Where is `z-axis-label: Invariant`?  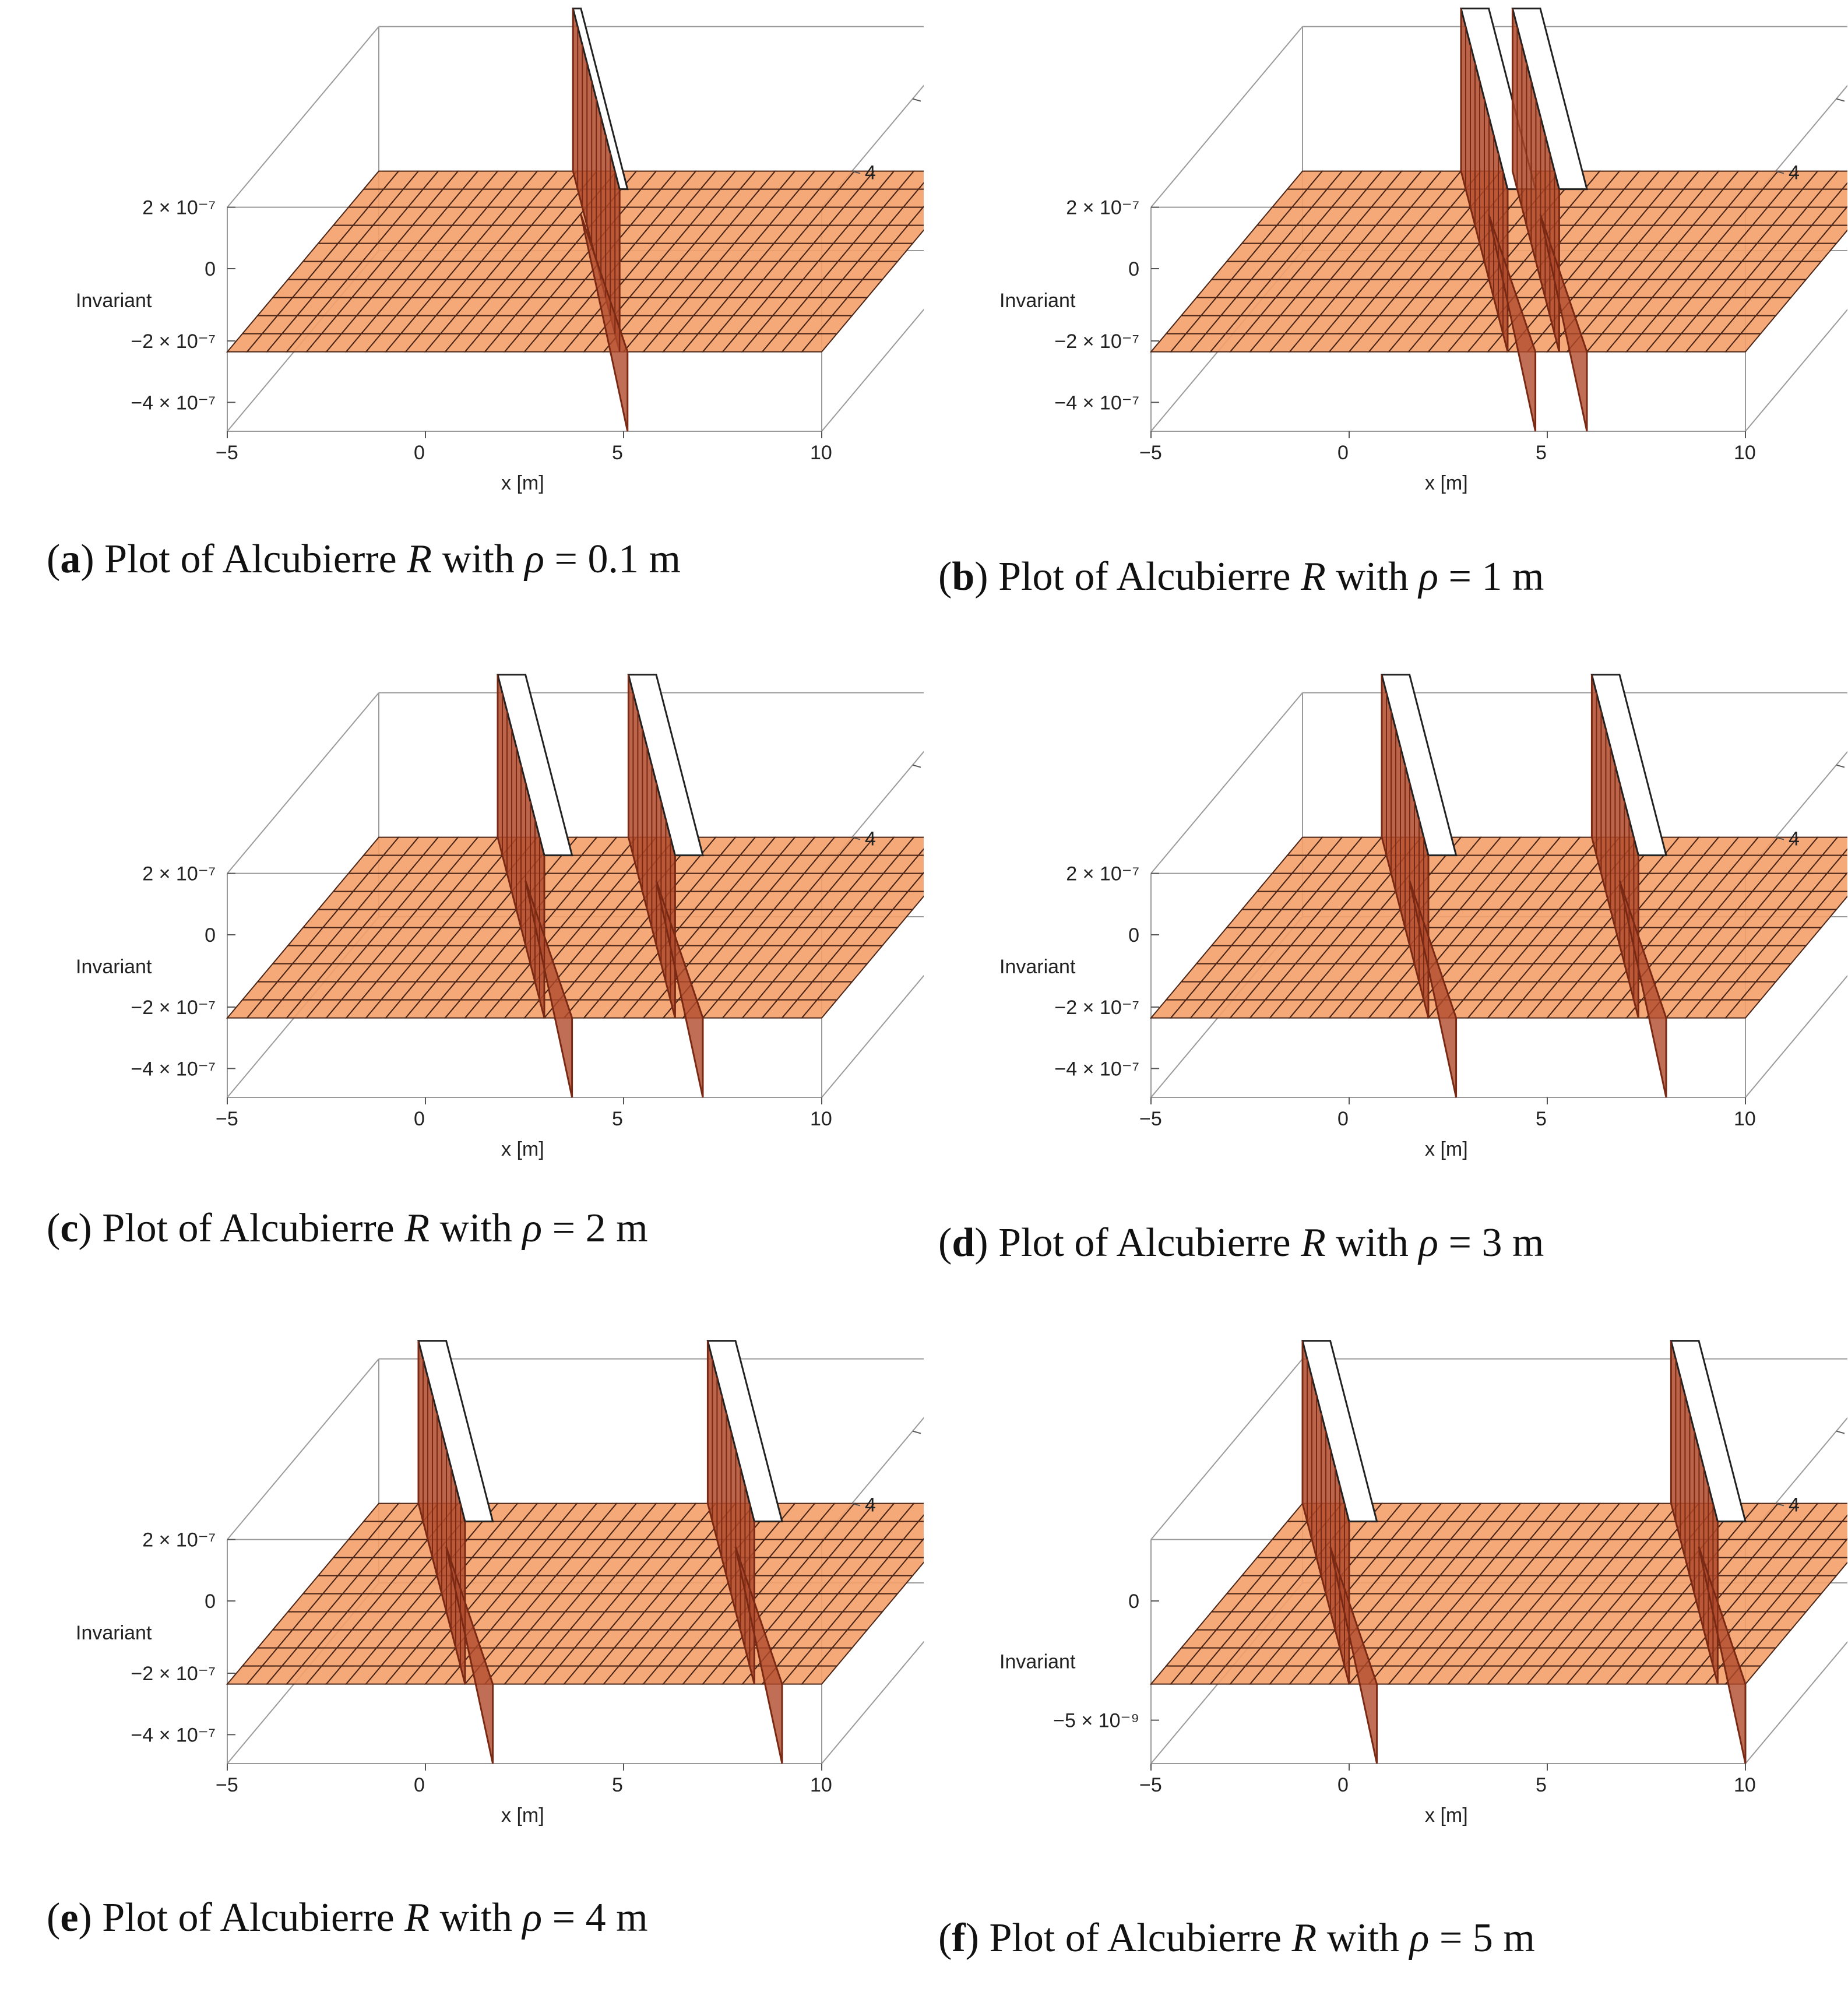
z-axis-label: Invariant is located at coordinates (114, 967).